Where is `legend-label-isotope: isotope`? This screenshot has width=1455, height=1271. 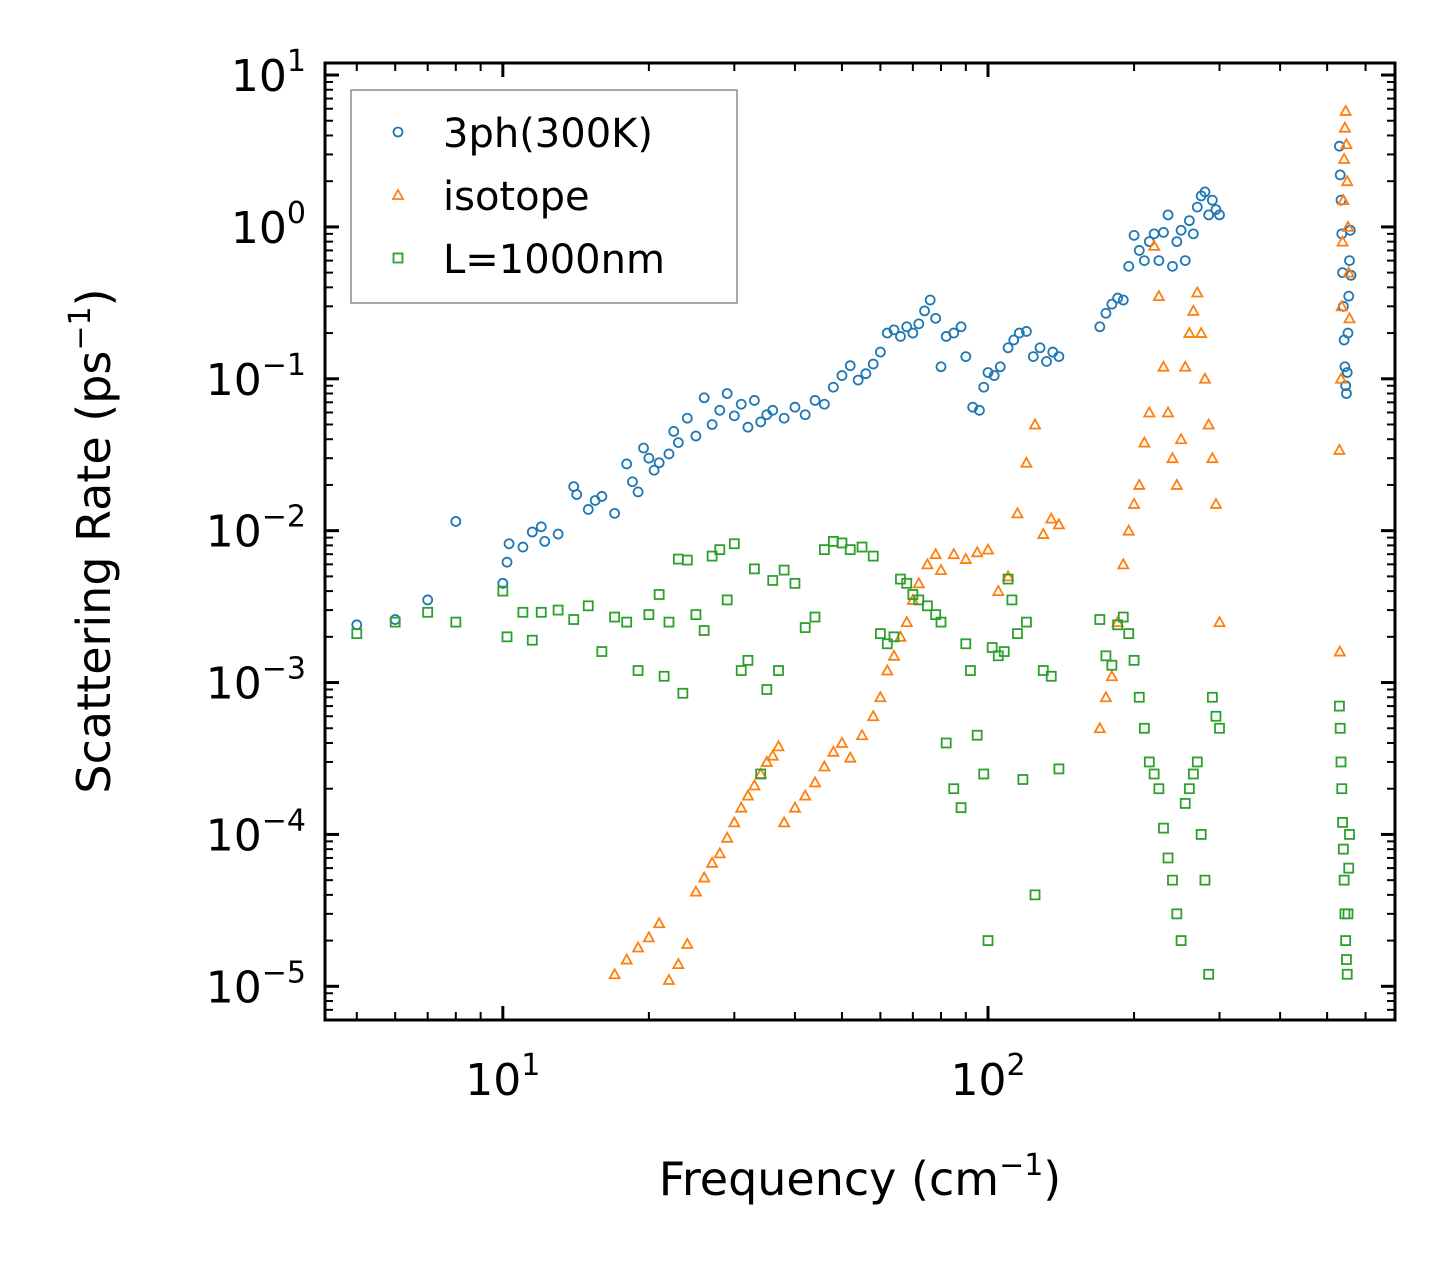 legend-label-isotope: isotope is located at coordinates (516, 197).